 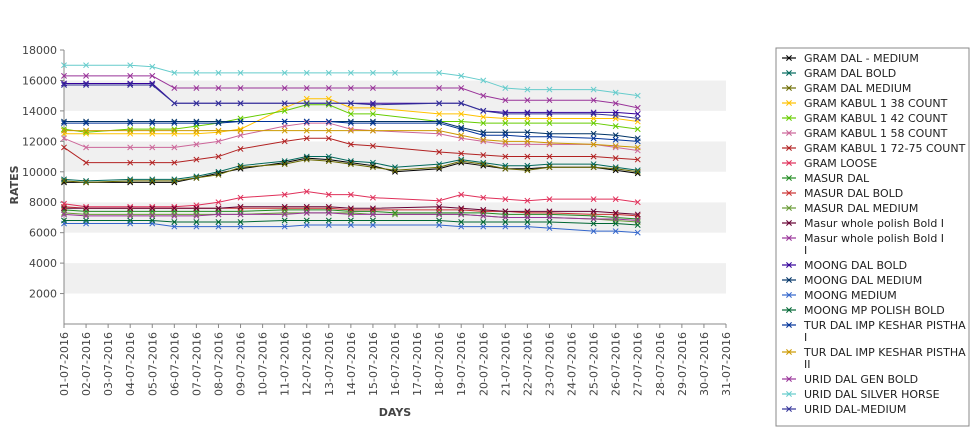 What do you see at coordinates (844, 265) in the screenshot?
I see `legend-item: MOONG DAL BOLD` at bounding box center [844, 265].